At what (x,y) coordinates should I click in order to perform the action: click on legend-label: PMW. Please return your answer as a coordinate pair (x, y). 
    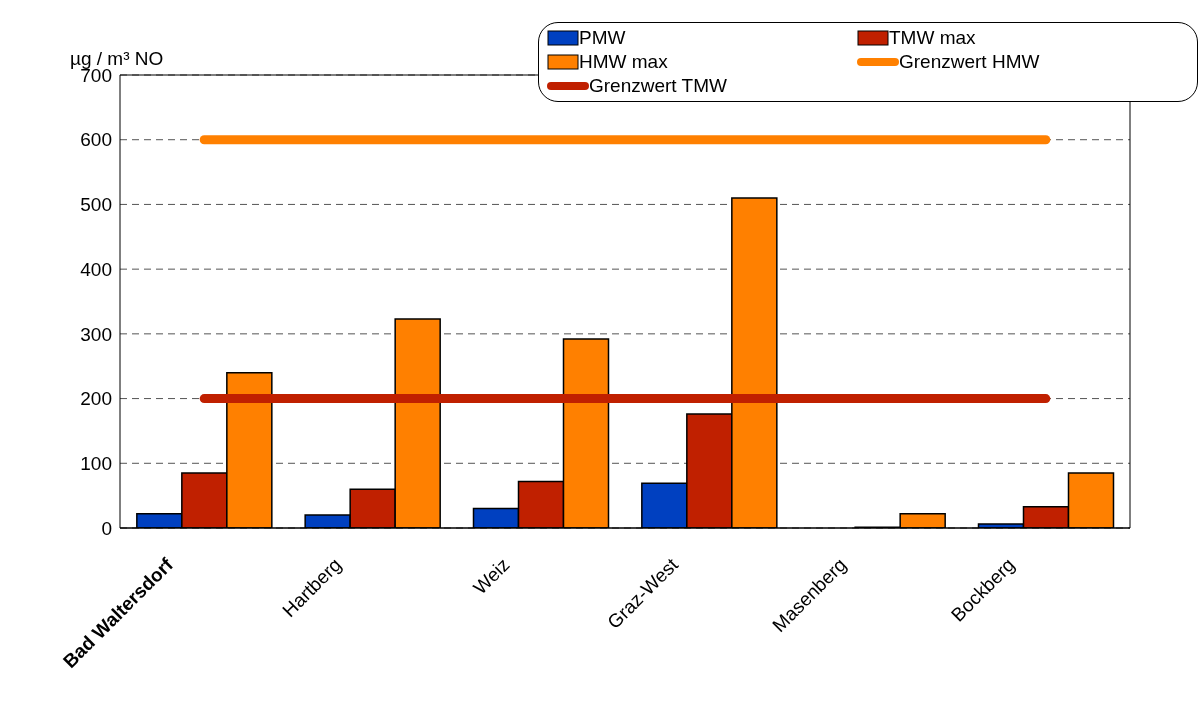
    Looking at the image, I should click on (602, 38).